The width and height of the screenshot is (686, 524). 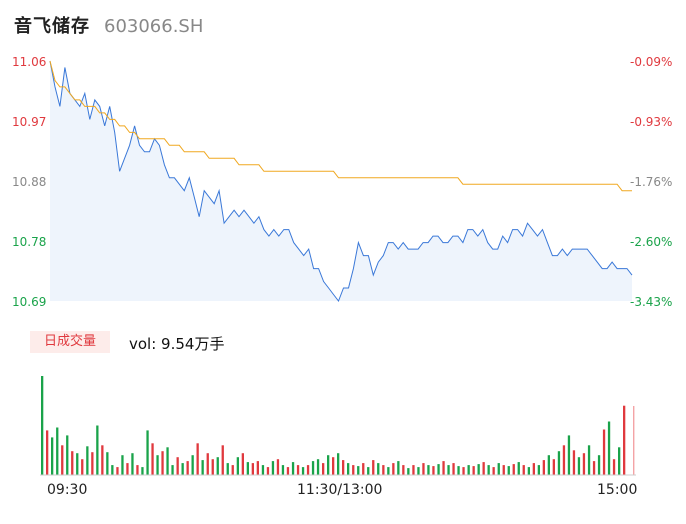 What do you see at coordinates (52, 26) in the screenshot?
I see `stock-name: 音飞储存` at bounding box center [52, 26].